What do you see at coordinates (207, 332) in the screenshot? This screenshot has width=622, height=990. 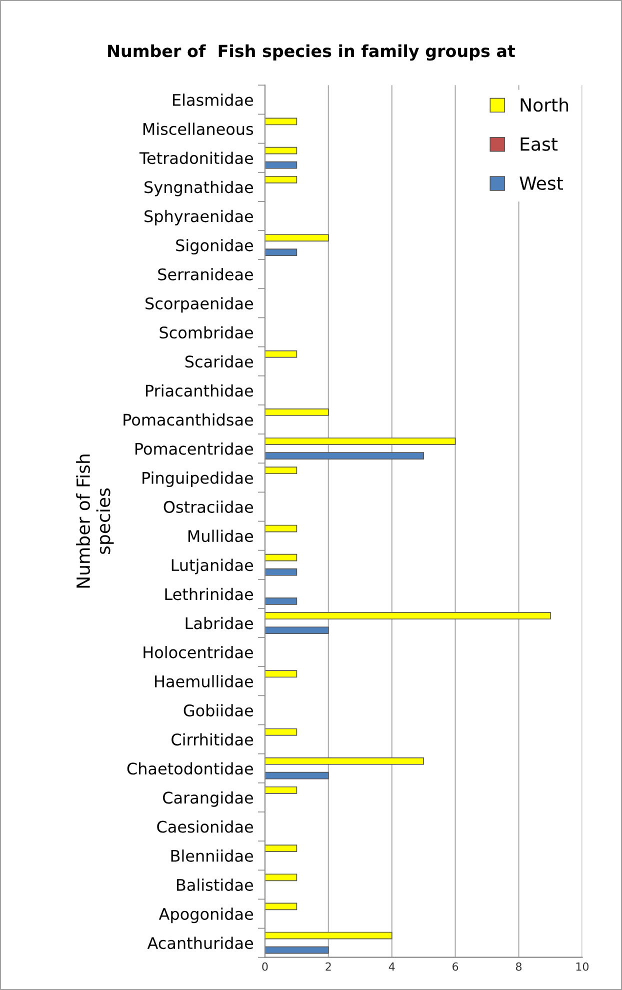 I see `y-tick-label: Scombridae` at bounding box center [207, 332].